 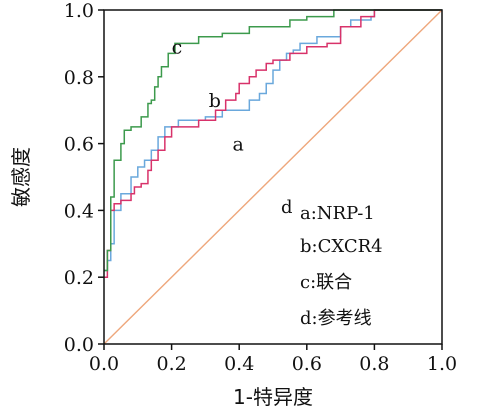 I want to click on curve-label-b: b, so click(x=215, y=101).